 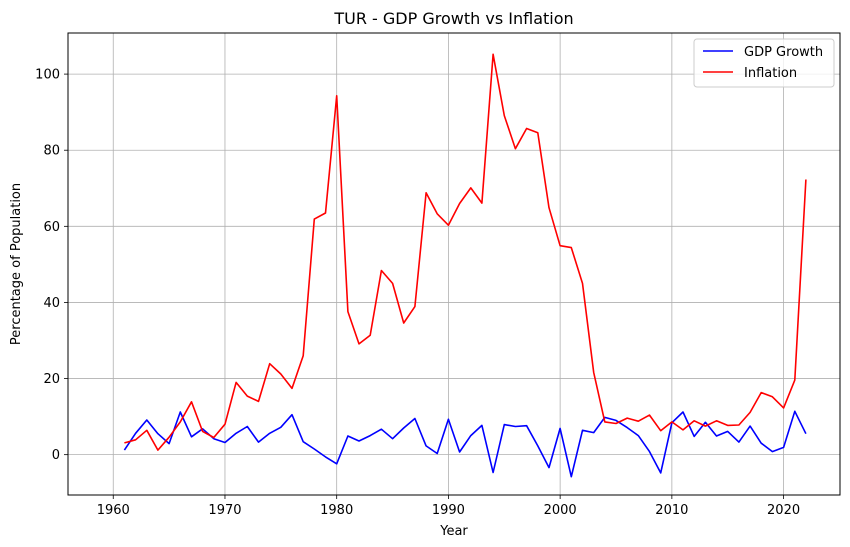 I want to click on chart-title: TUR - GDP Growth vs Inflation, so click(x=453, y=18).